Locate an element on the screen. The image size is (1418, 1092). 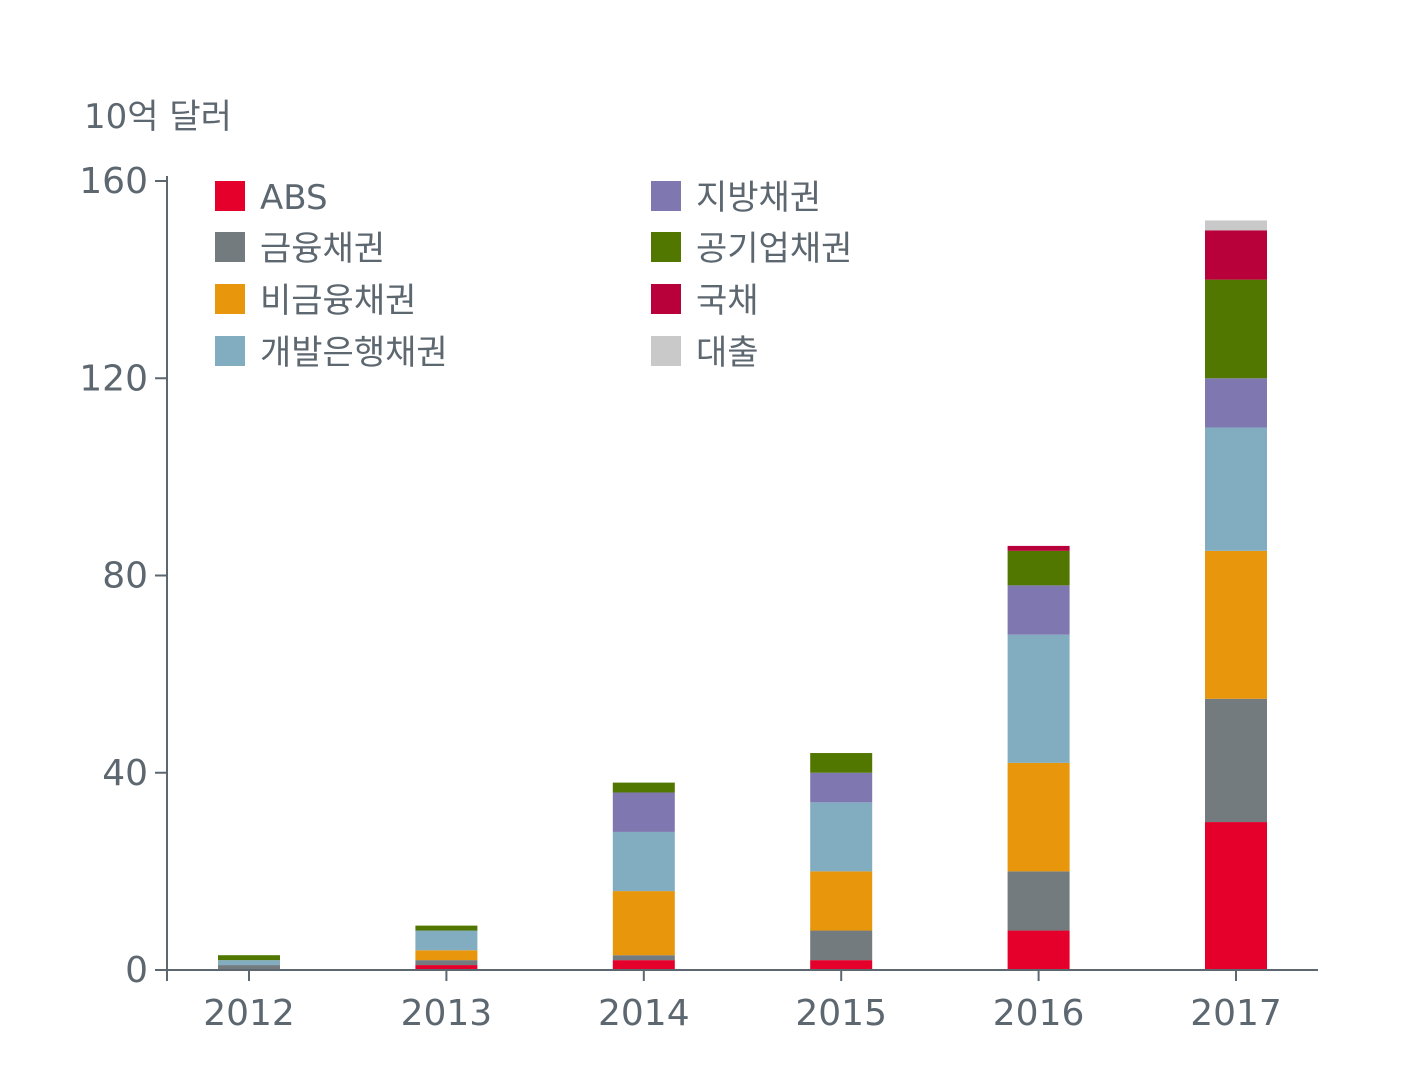
x-tick-label: 2017 is located at coordinates (1236, 1013).